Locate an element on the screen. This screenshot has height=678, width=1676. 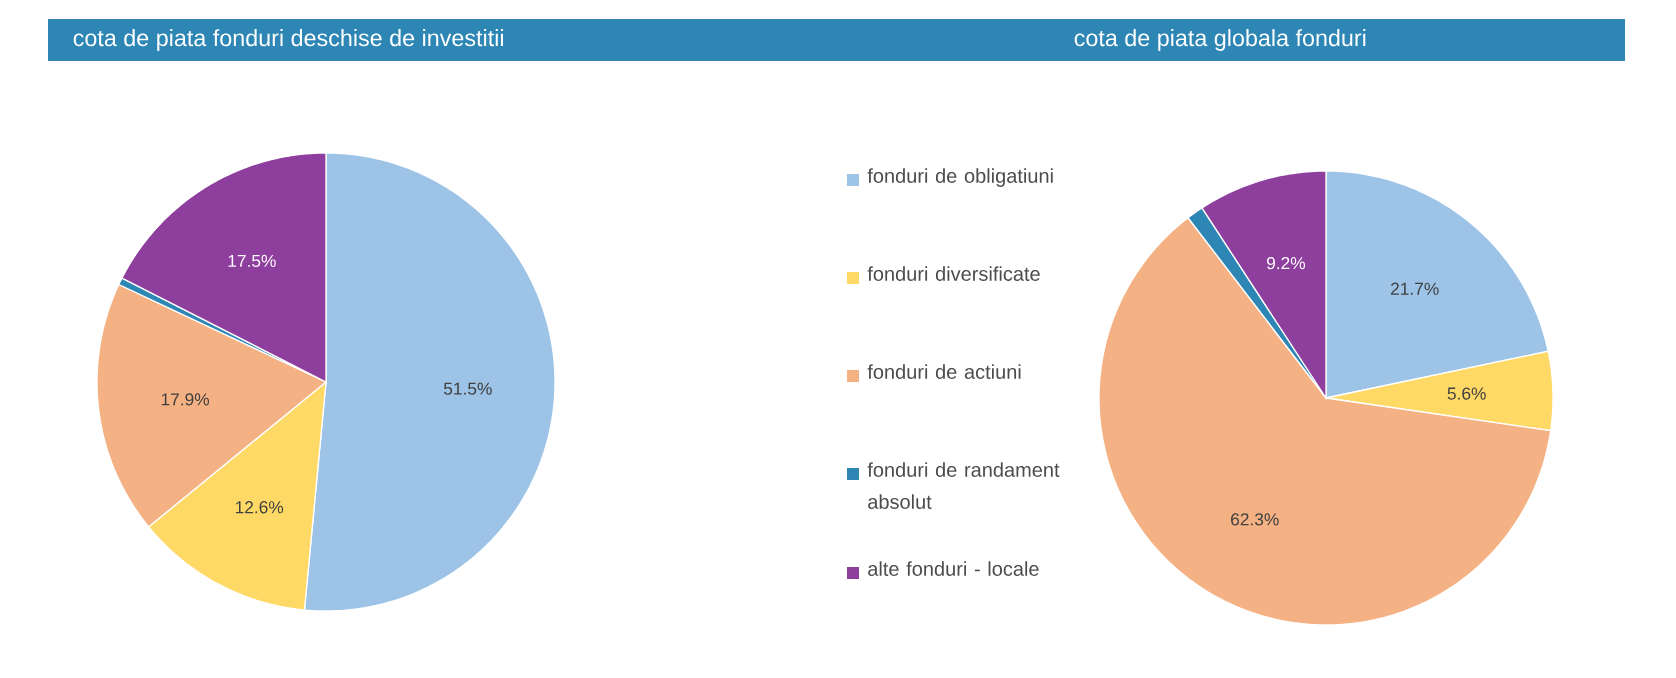
legend-label: alte fonduri - locale is located at coordinates (953, 568).